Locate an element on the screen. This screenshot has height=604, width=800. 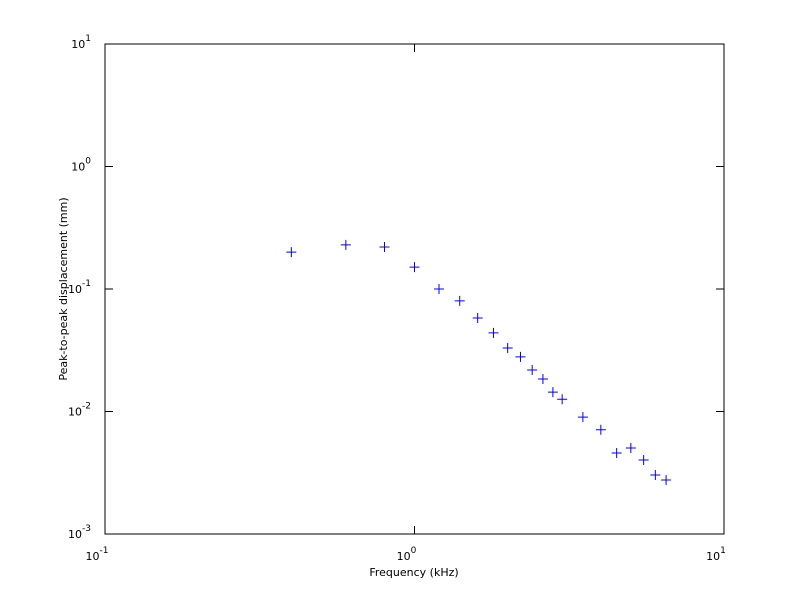
tick-exponent: -2 is located at coordinates (86, 407).